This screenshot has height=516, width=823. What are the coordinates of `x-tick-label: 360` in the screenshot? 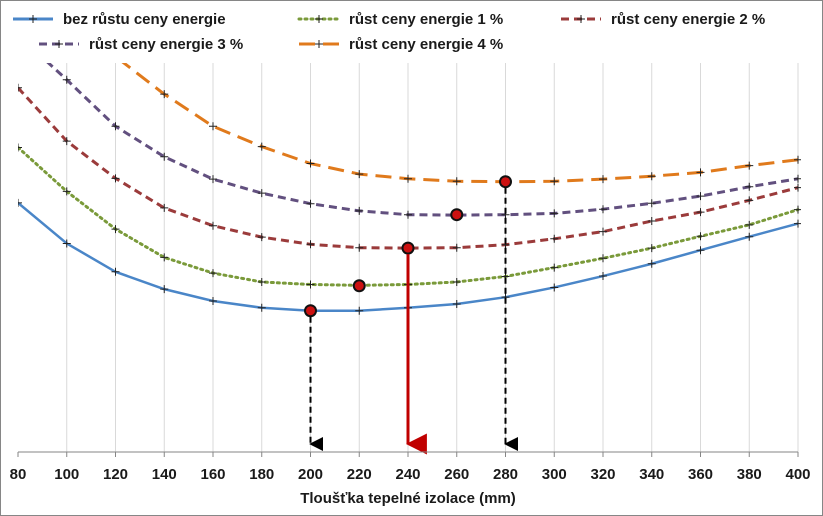 It's located at (700, 474).